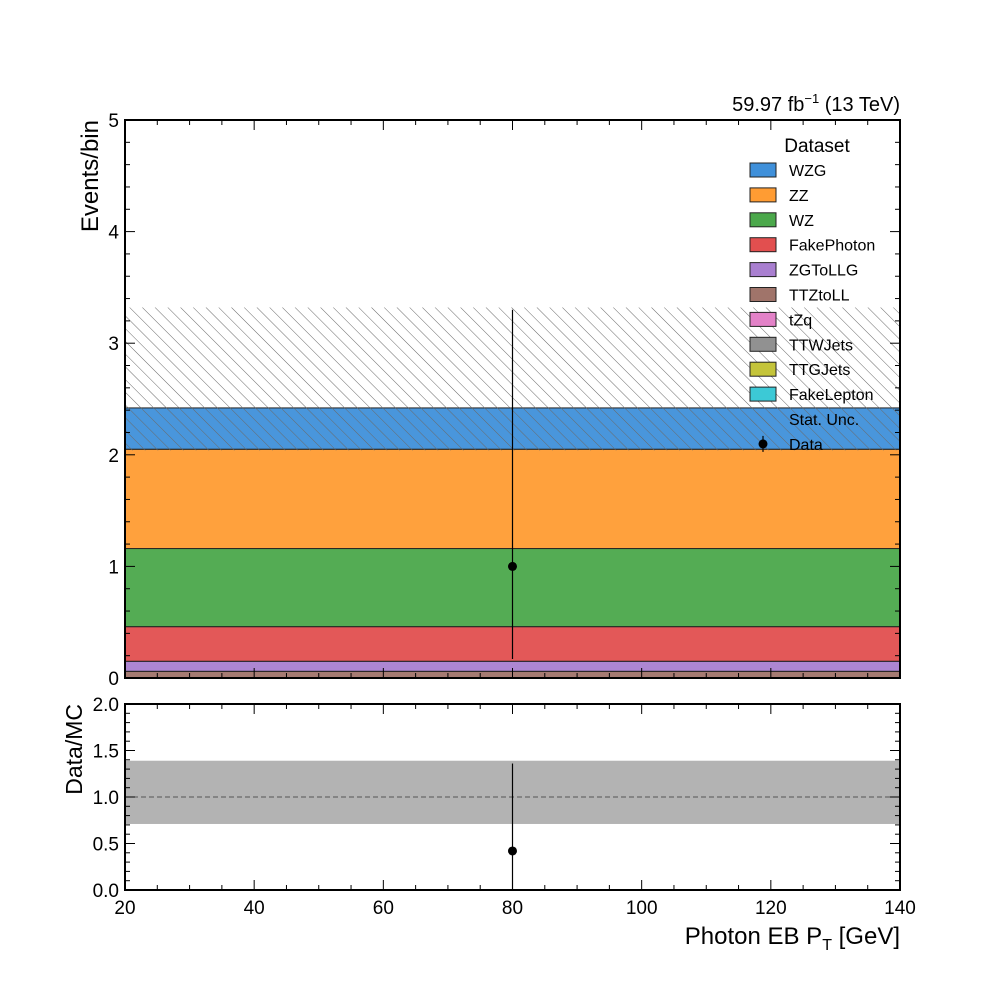 The width and height of the screenshot is (1000, 1000). Describe the element at coordinates (106, 705) in the screenshot. I see `ratio-y-tick-label: 2.0` at that location.